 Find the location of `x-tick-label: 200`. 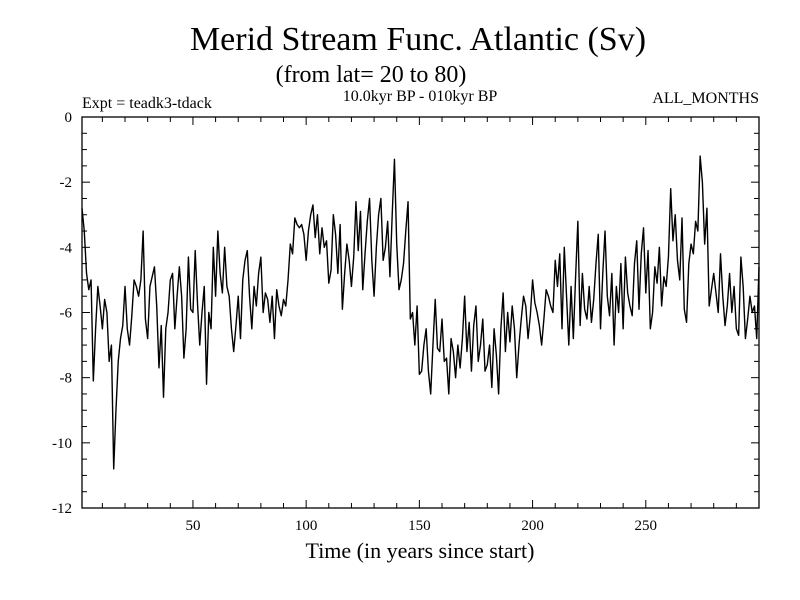

x-tick-label: 200 is located at coordinates (532, 526).